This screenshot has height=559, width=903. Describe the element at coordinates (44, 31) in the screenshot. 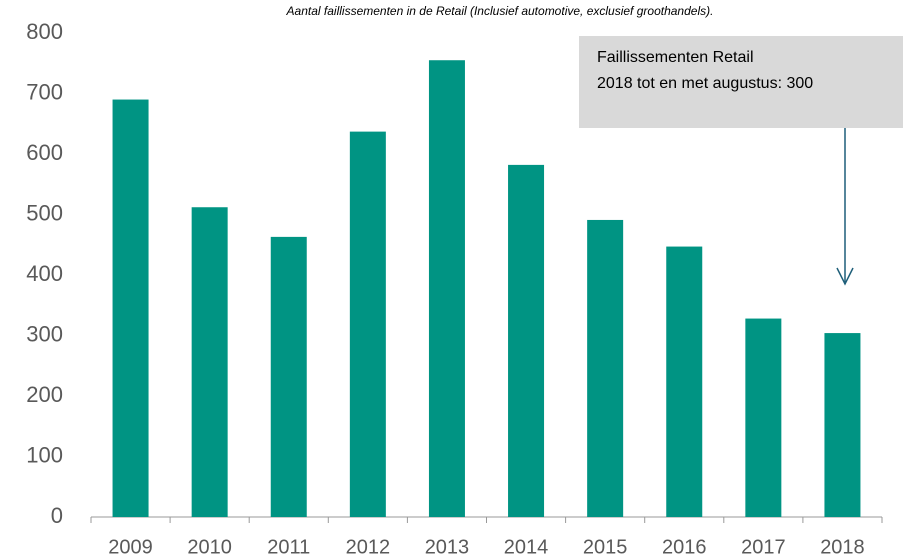

I see `y-tick-label: 800` at that location.